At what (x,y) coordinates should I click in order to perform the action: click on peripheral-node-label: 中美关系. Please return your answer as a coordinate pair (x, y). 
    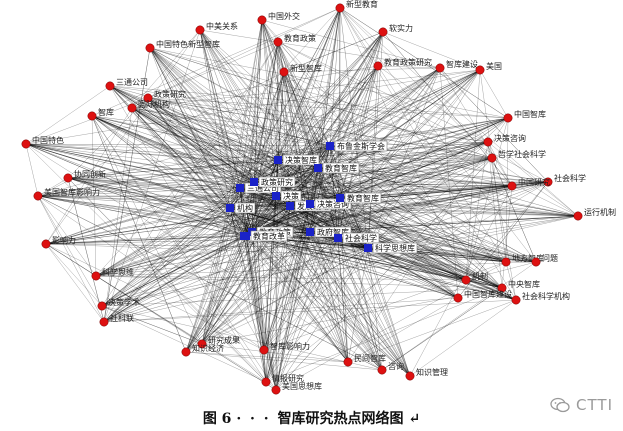
    Looking at the image, I should click on (222, 26).